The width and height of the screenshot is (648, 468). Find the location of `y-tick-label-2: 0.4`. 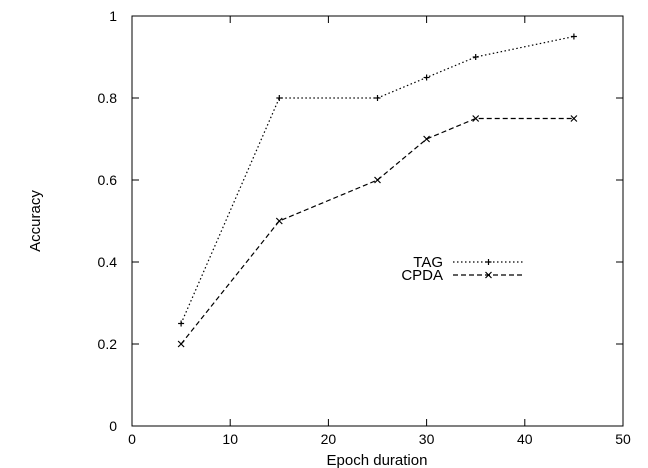

y-tick-label-2: 0.4 is located at coordinates (108, 262).